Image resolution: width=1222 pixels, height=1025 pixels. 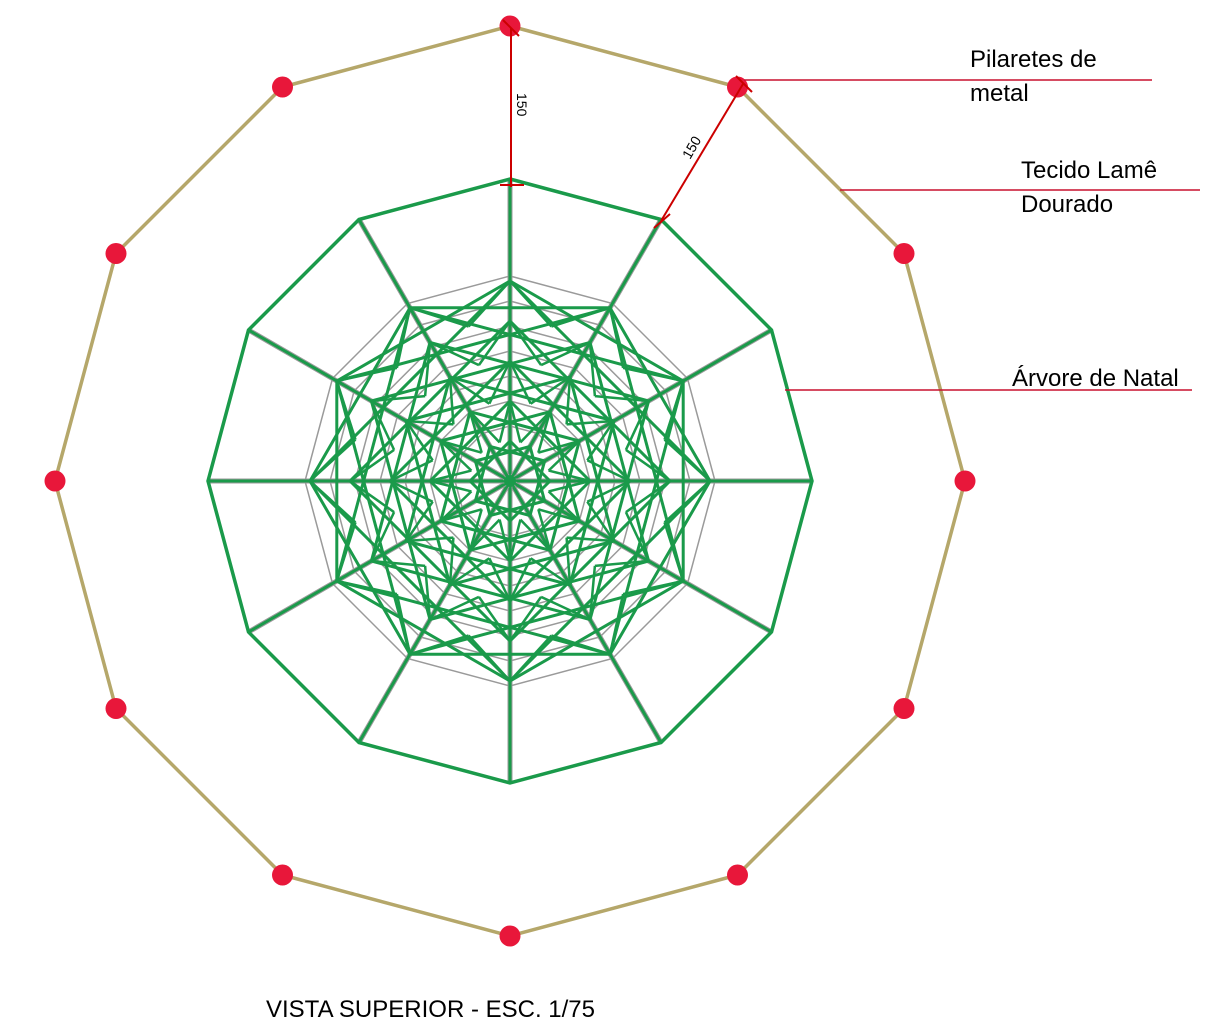 What do you see at coordinates (692, 147) in the screenshot?
I see `dimension-label-diagonal: 150` at bounding box center [692, 147].